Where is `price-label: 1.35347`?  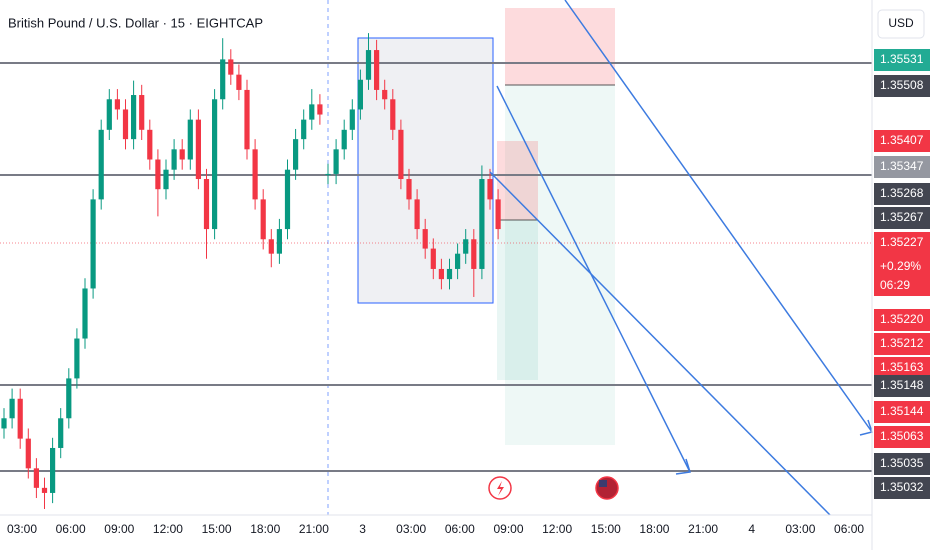
price-label: 1.35347 is located at coordinates (902, 166).